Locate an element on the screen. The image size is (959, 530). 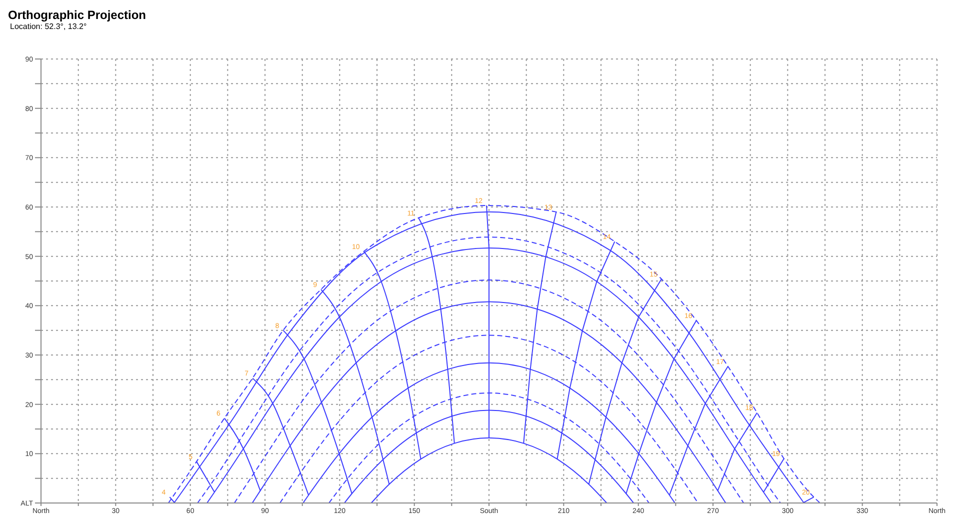
chart-subtitle: Location: 52.3°, 13.2° is located at coordinates (49, 26).